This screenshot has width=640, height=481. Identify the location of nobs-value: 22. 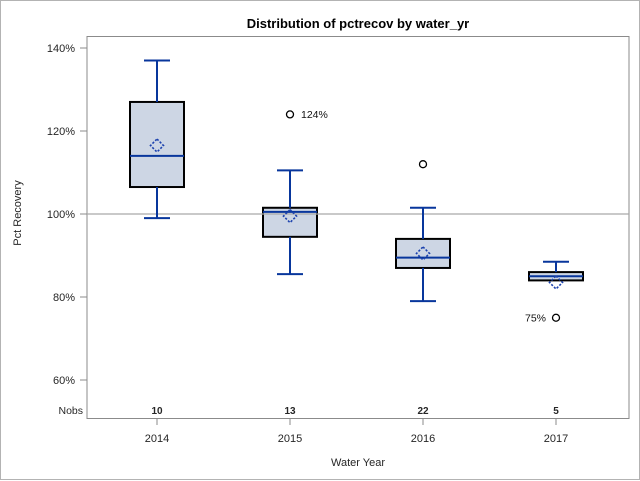
(423, 411).